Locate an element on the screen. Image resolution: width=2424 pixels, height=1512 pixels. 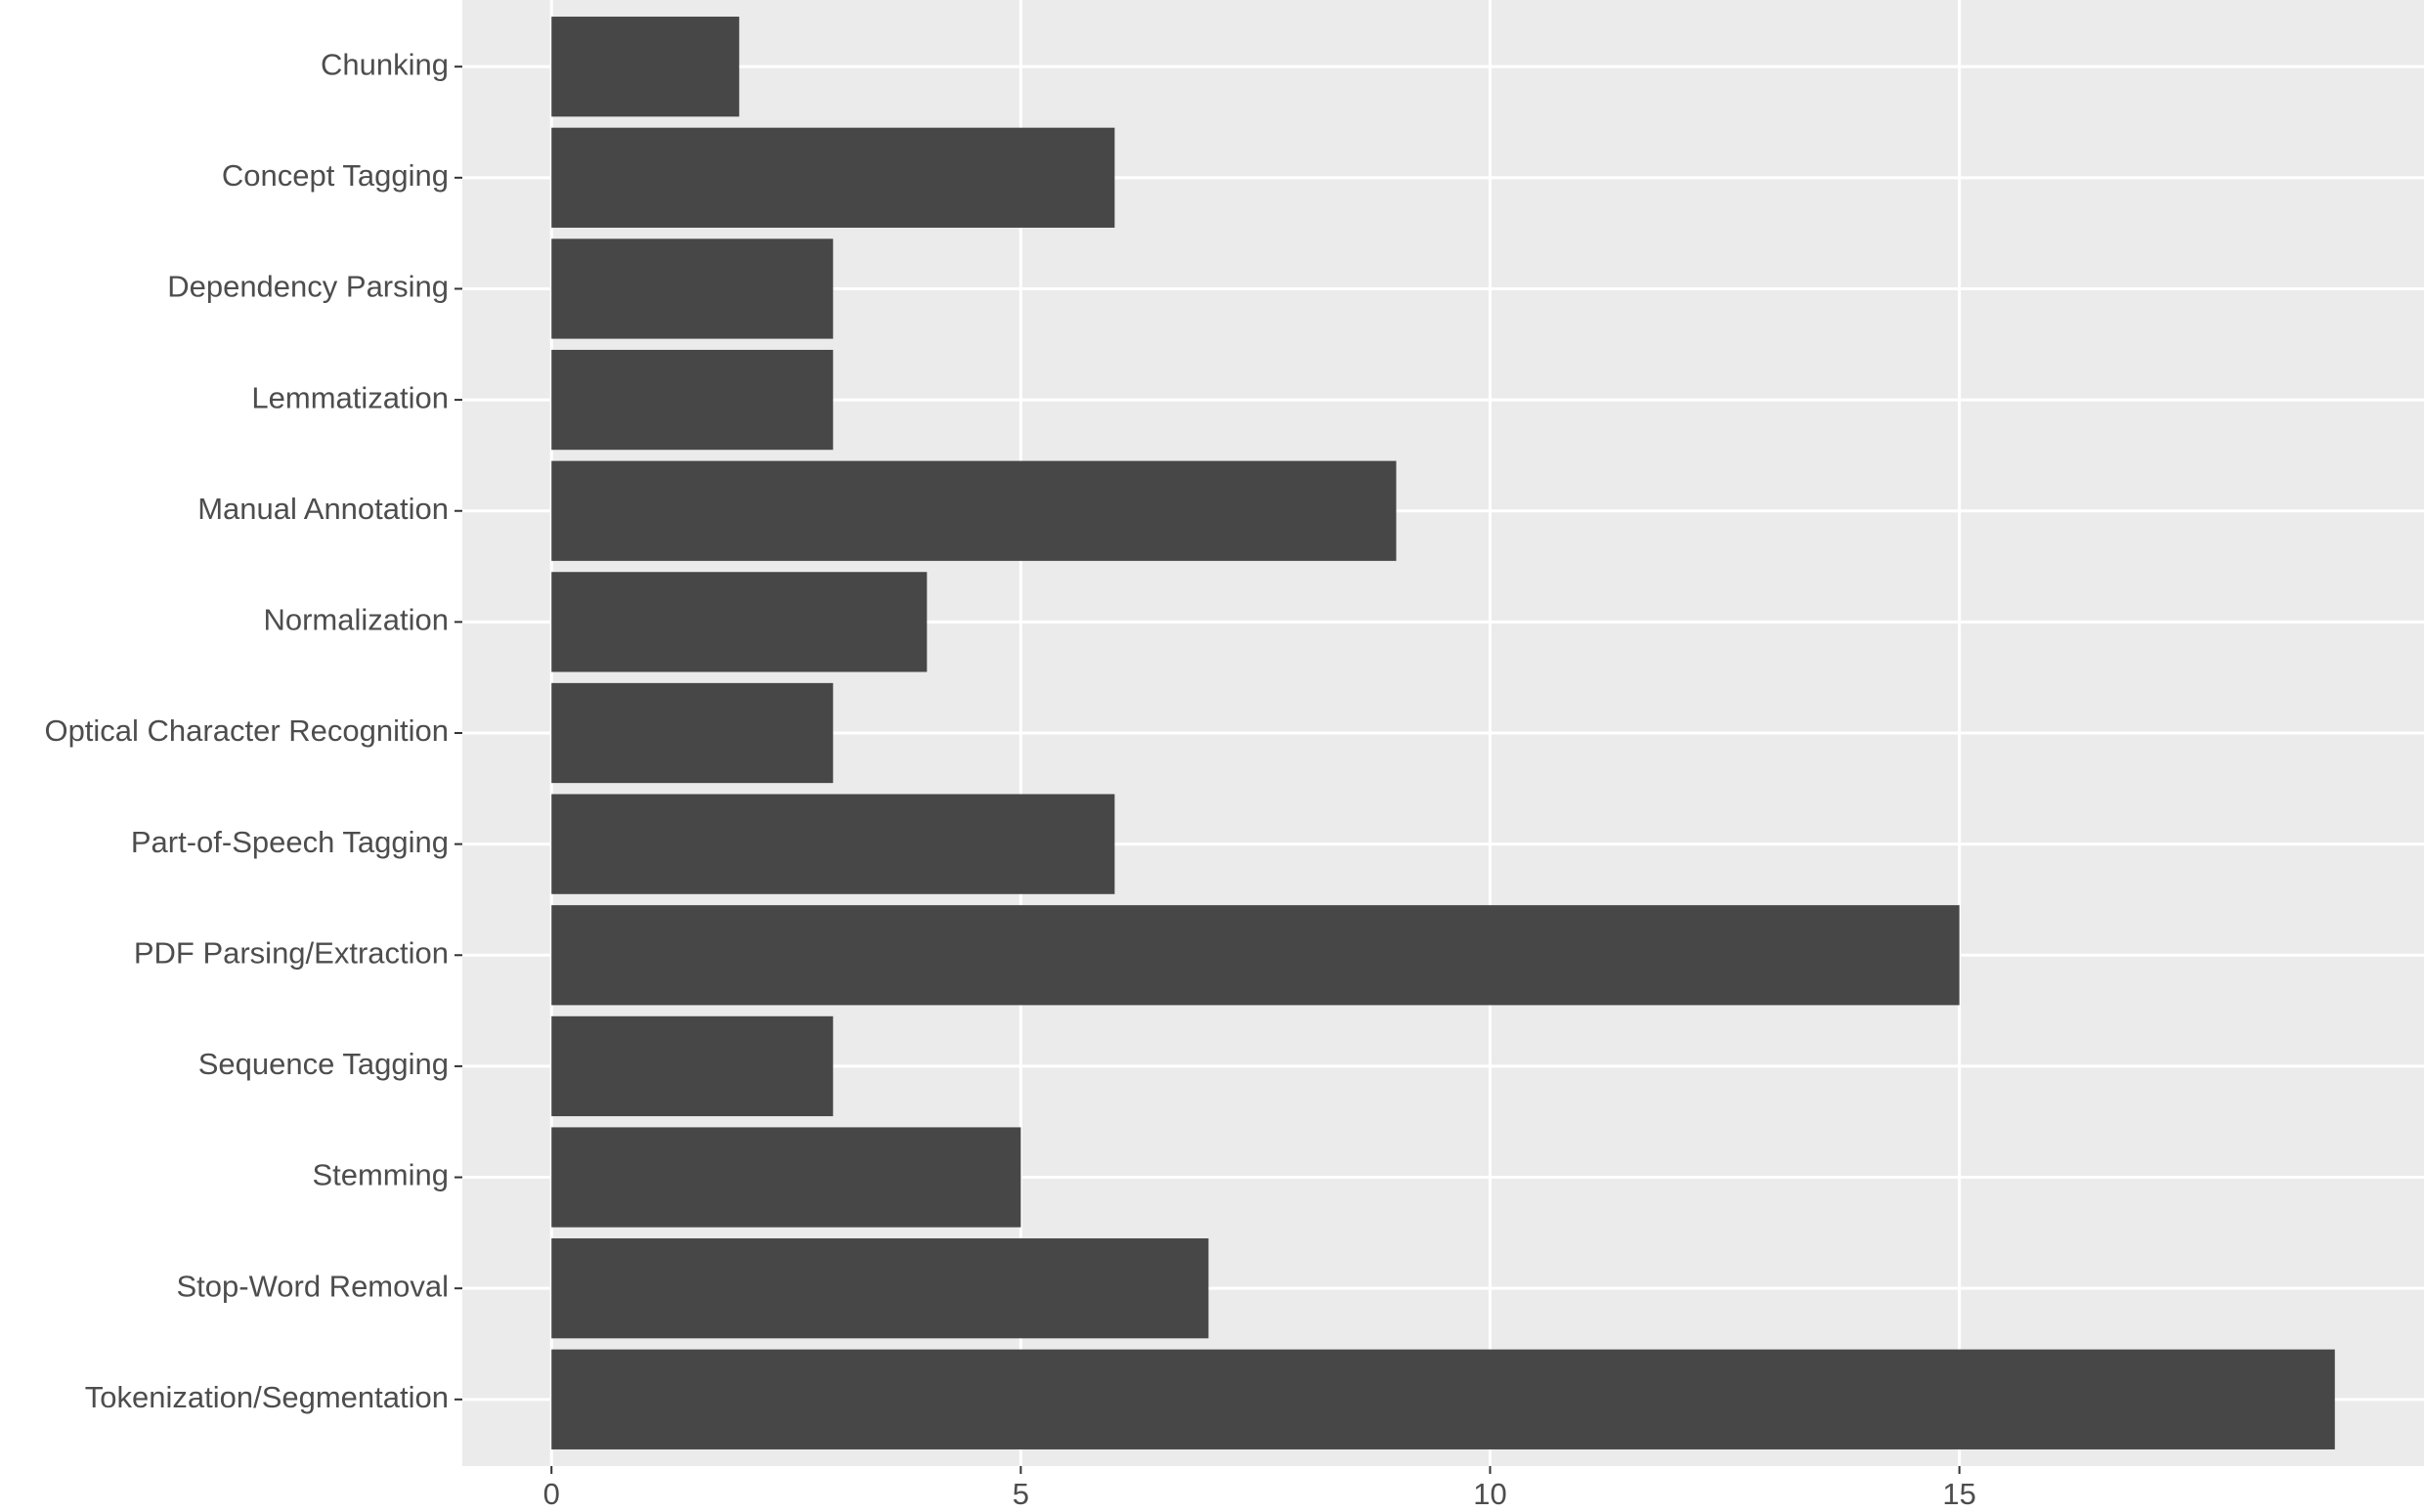
y-tick-label: Optical Character Recognition is located at coordinates (246, 730).